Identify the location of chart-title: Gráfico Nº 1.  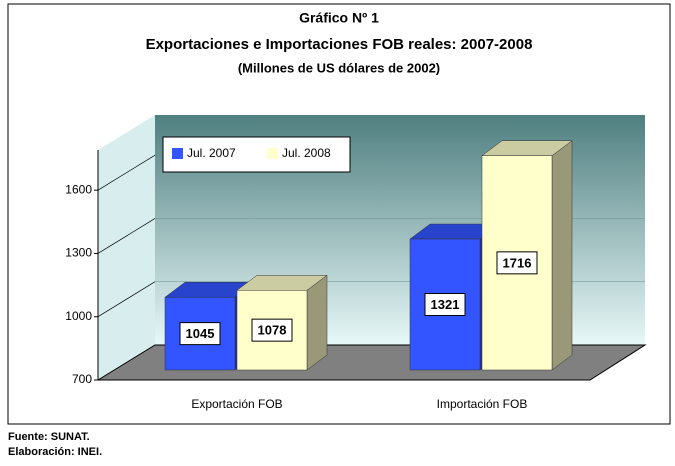
(339, 18).